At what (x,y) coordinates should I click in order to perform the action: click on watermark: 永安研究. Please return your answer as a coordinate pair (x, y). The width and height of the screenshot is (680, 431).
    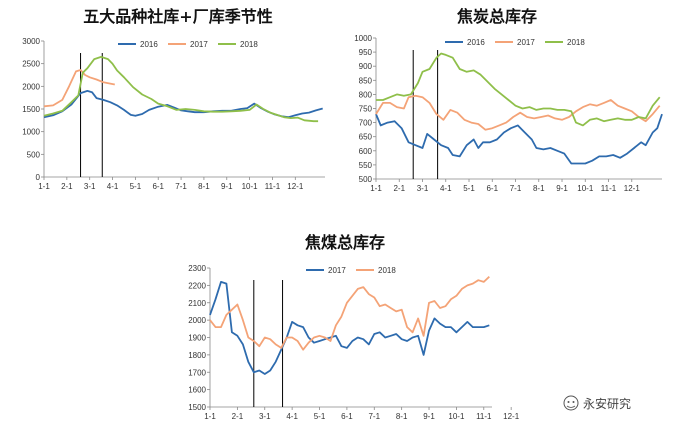
    Looking at the image, I should click on (597, 403).